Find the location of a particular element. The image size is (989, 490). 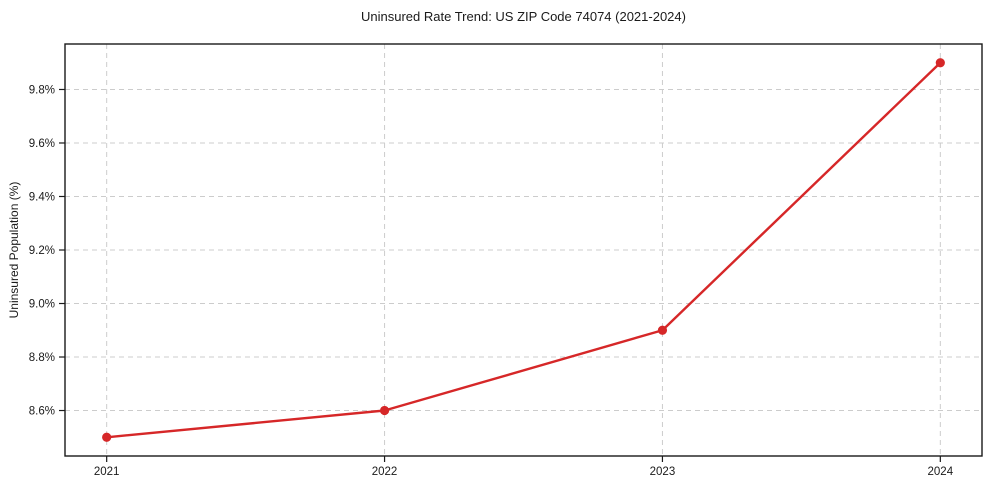

x-tick-label: 2023 is located at coordinates (663, 472).